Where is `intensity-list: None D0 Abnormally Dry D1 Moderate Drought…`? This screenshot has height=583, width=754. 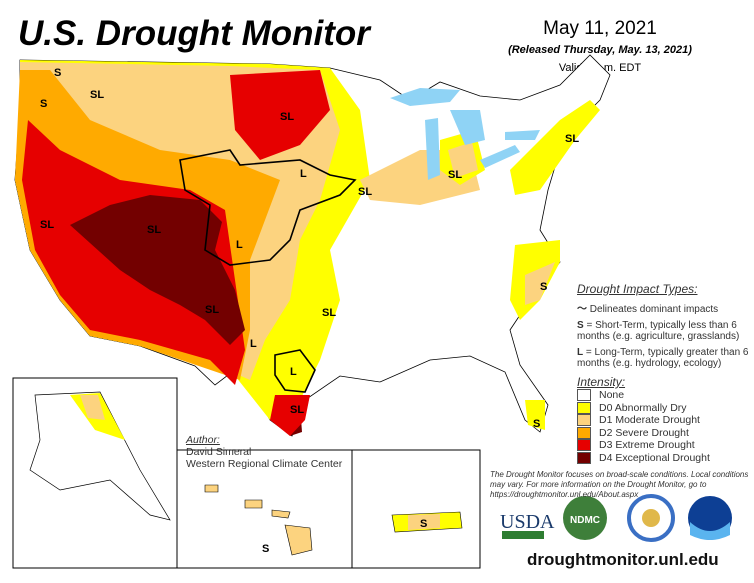
intensity-list: None D0 Abnormally Dry D1 Moderate Drought… is located at coordinates (664, 426).